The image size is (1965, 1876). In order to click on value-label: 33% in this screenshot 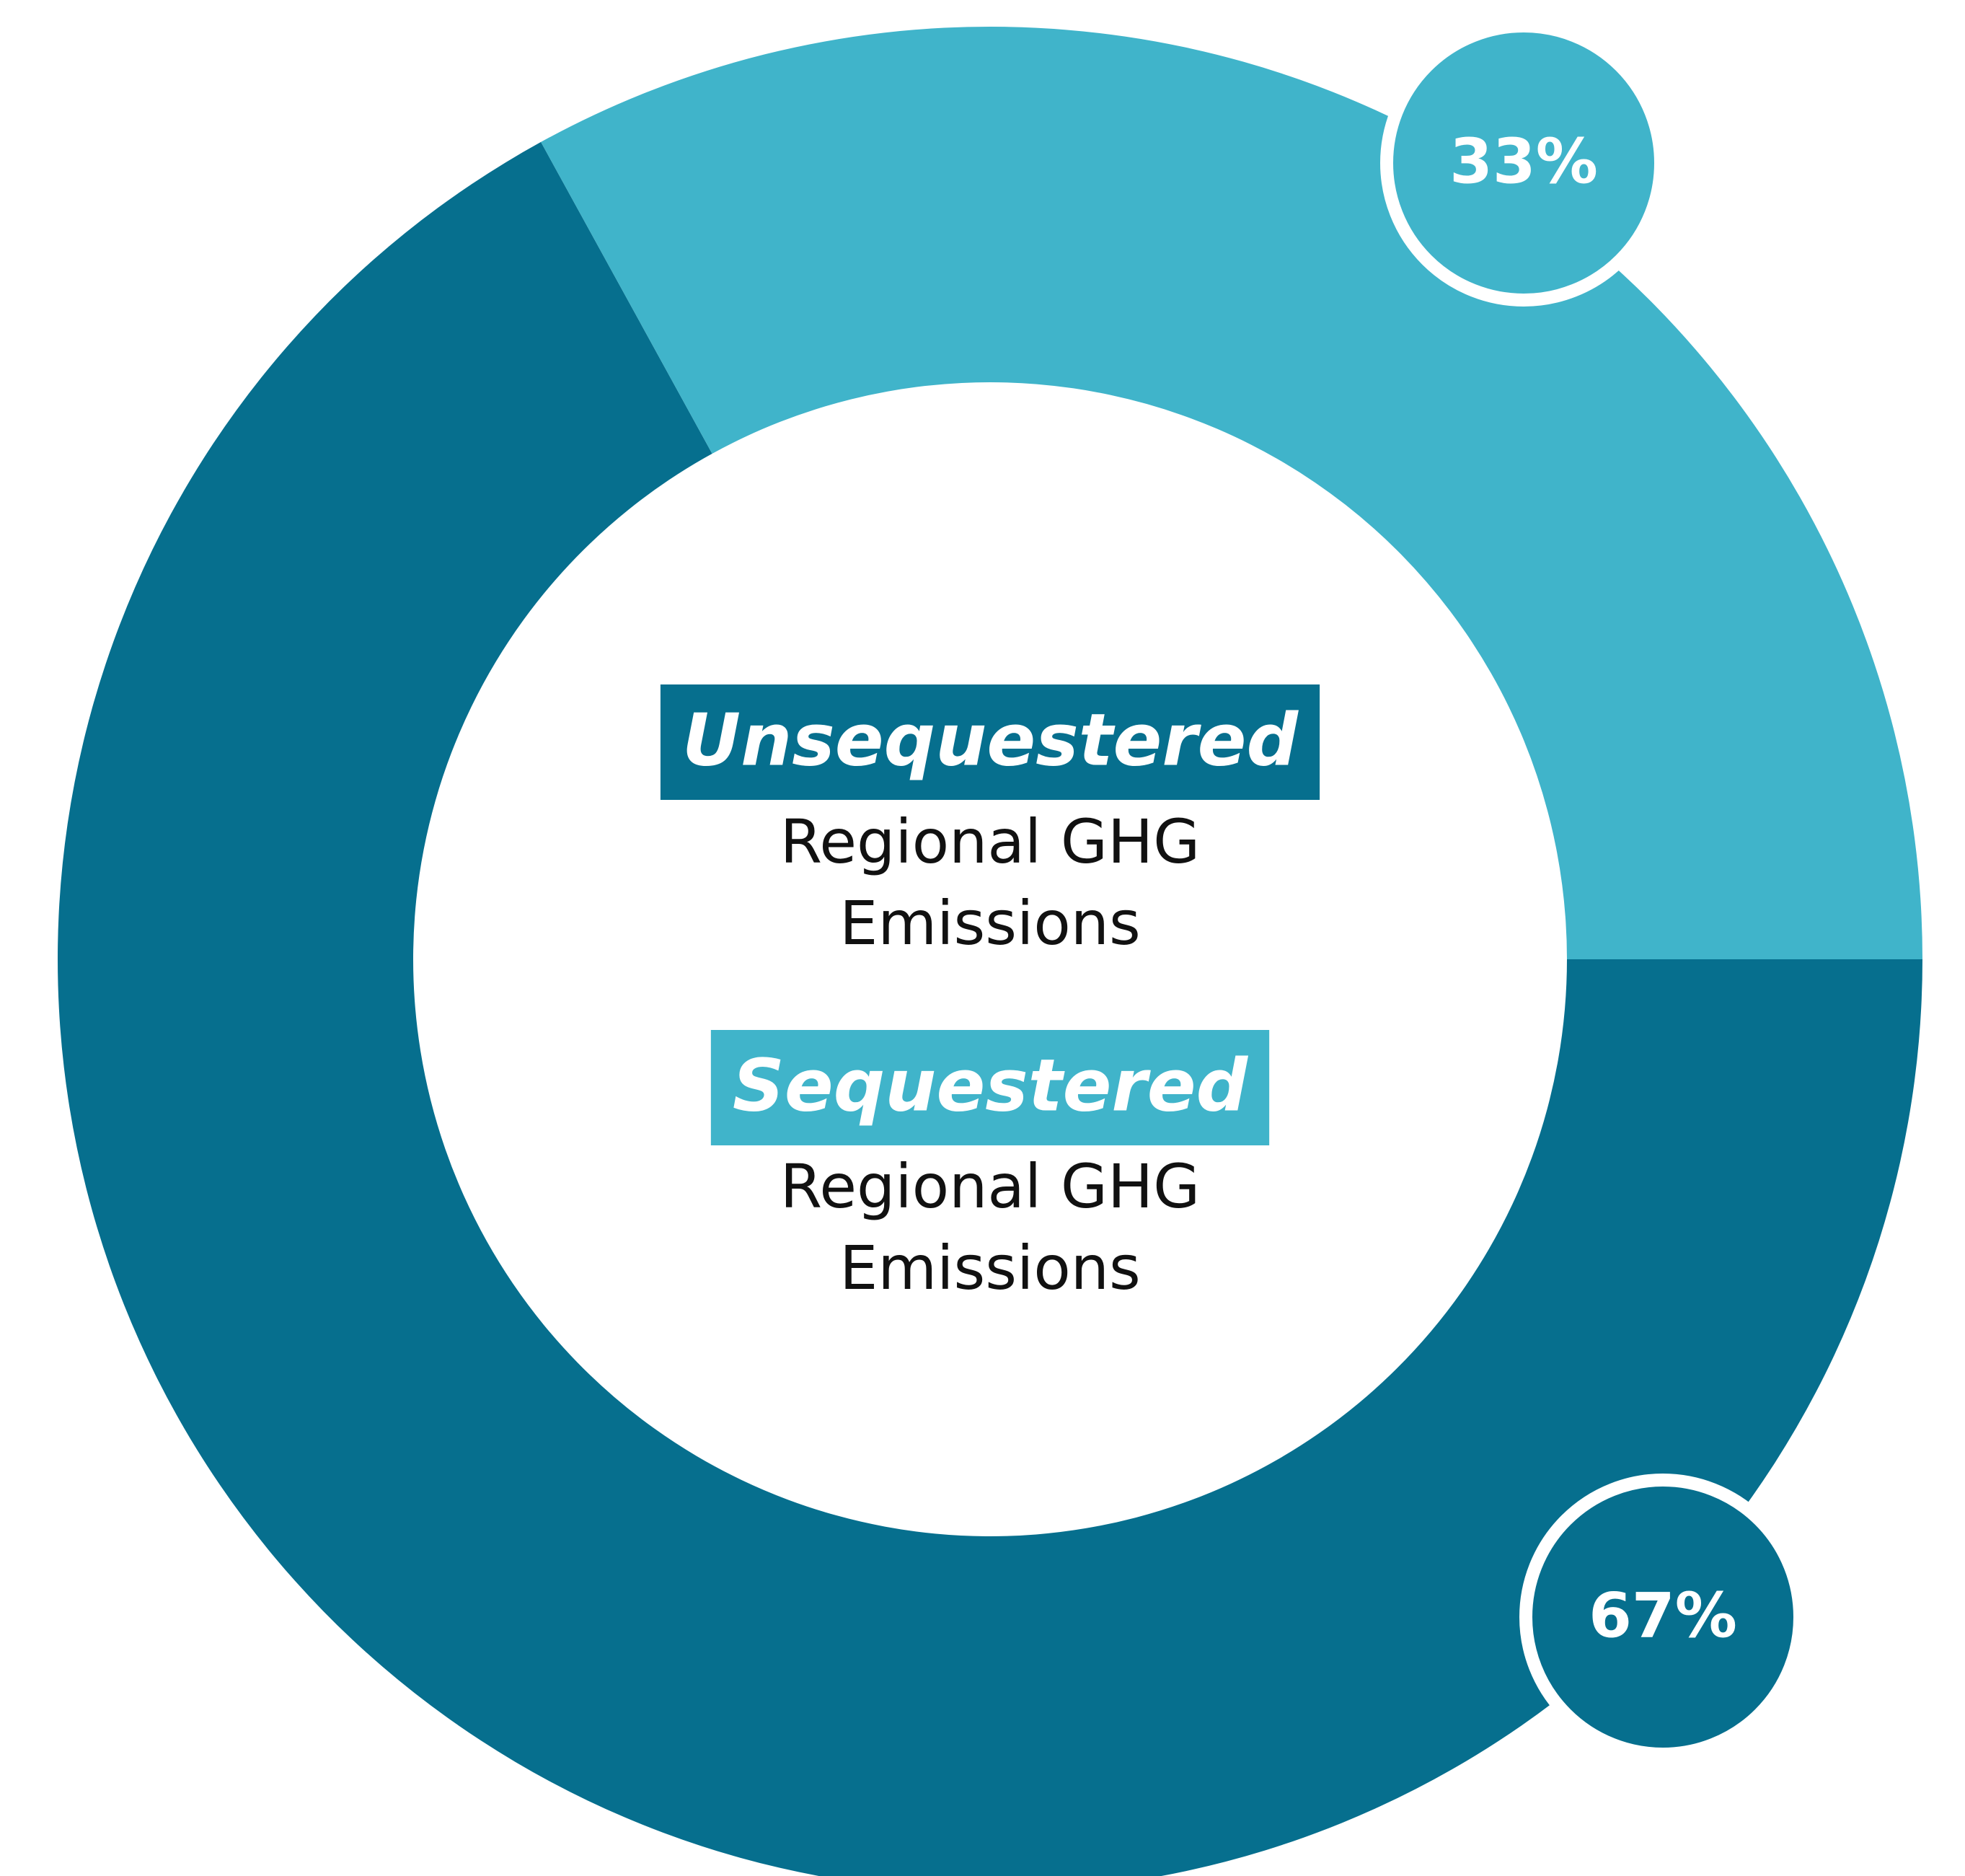, I will do `click(1523, 162)`.